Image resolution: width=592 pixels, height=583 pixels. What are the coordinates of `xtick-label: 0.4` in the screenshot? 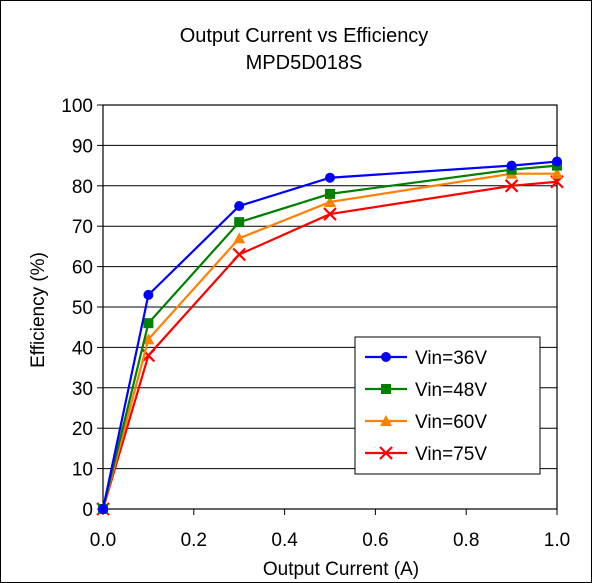 It's located at (284, 540).